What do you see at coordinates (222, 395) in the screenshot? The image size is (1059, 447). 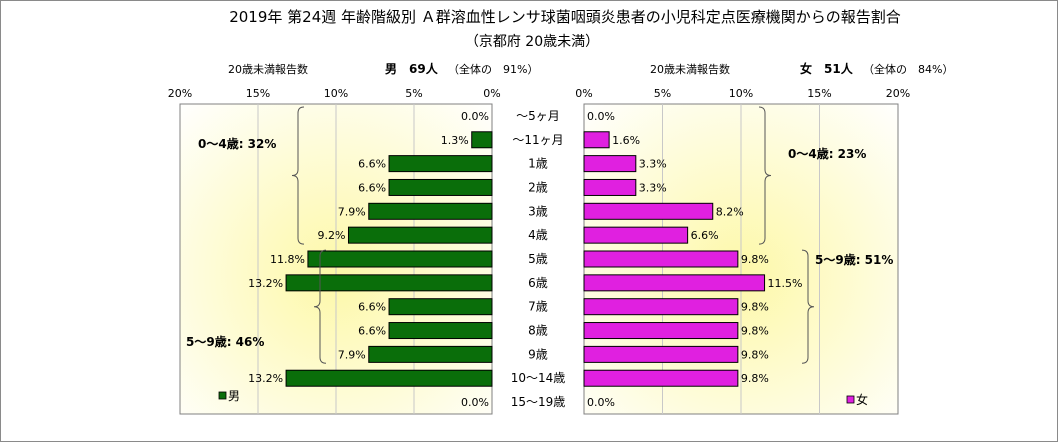 I see `male-legend-swatch` at bounding box center [222, 395].